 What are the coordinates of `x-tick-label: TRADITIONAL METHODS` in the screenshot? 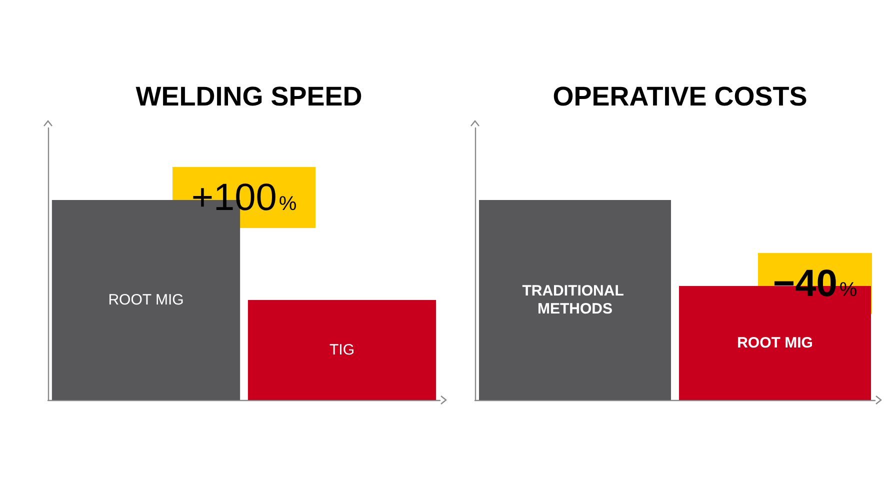 It's located at (575, 300).